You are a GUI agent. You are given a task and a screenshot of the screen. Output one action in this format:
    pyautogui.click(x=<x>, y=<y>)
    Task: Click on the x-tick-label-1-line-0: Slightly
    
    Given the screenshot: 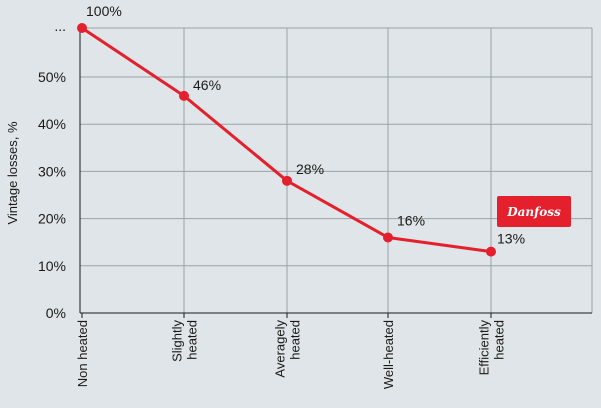 What is the action you would take?
    pyautogui.click(x=177, y=341)
    